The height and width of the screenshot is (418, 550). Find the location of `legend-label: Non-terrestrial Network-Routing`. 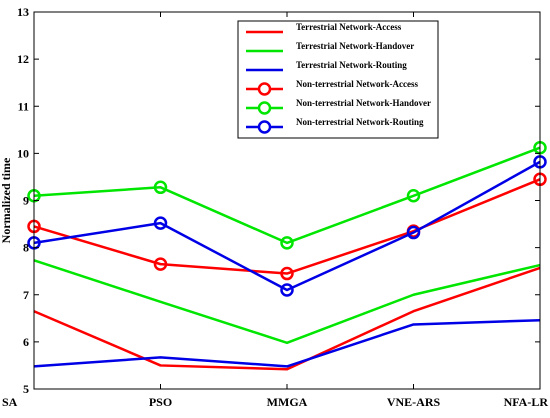

legend-label: Non-terrestrial Network-Routing is located at coordinates (360, 122).